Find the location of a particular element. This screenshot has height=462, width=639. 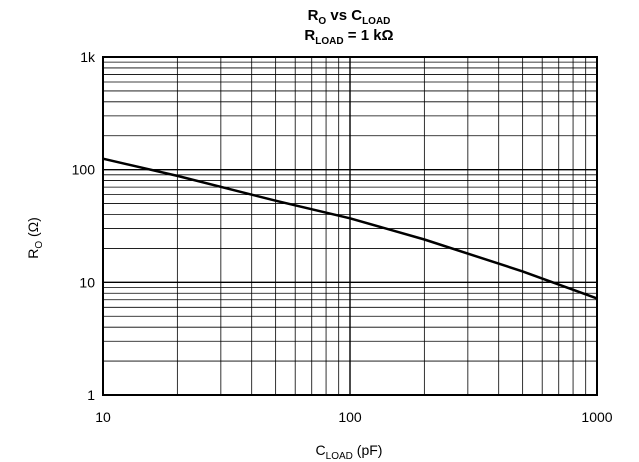

chart-title-line1: RO vs CLOAD is located at coordinates (349, 17).